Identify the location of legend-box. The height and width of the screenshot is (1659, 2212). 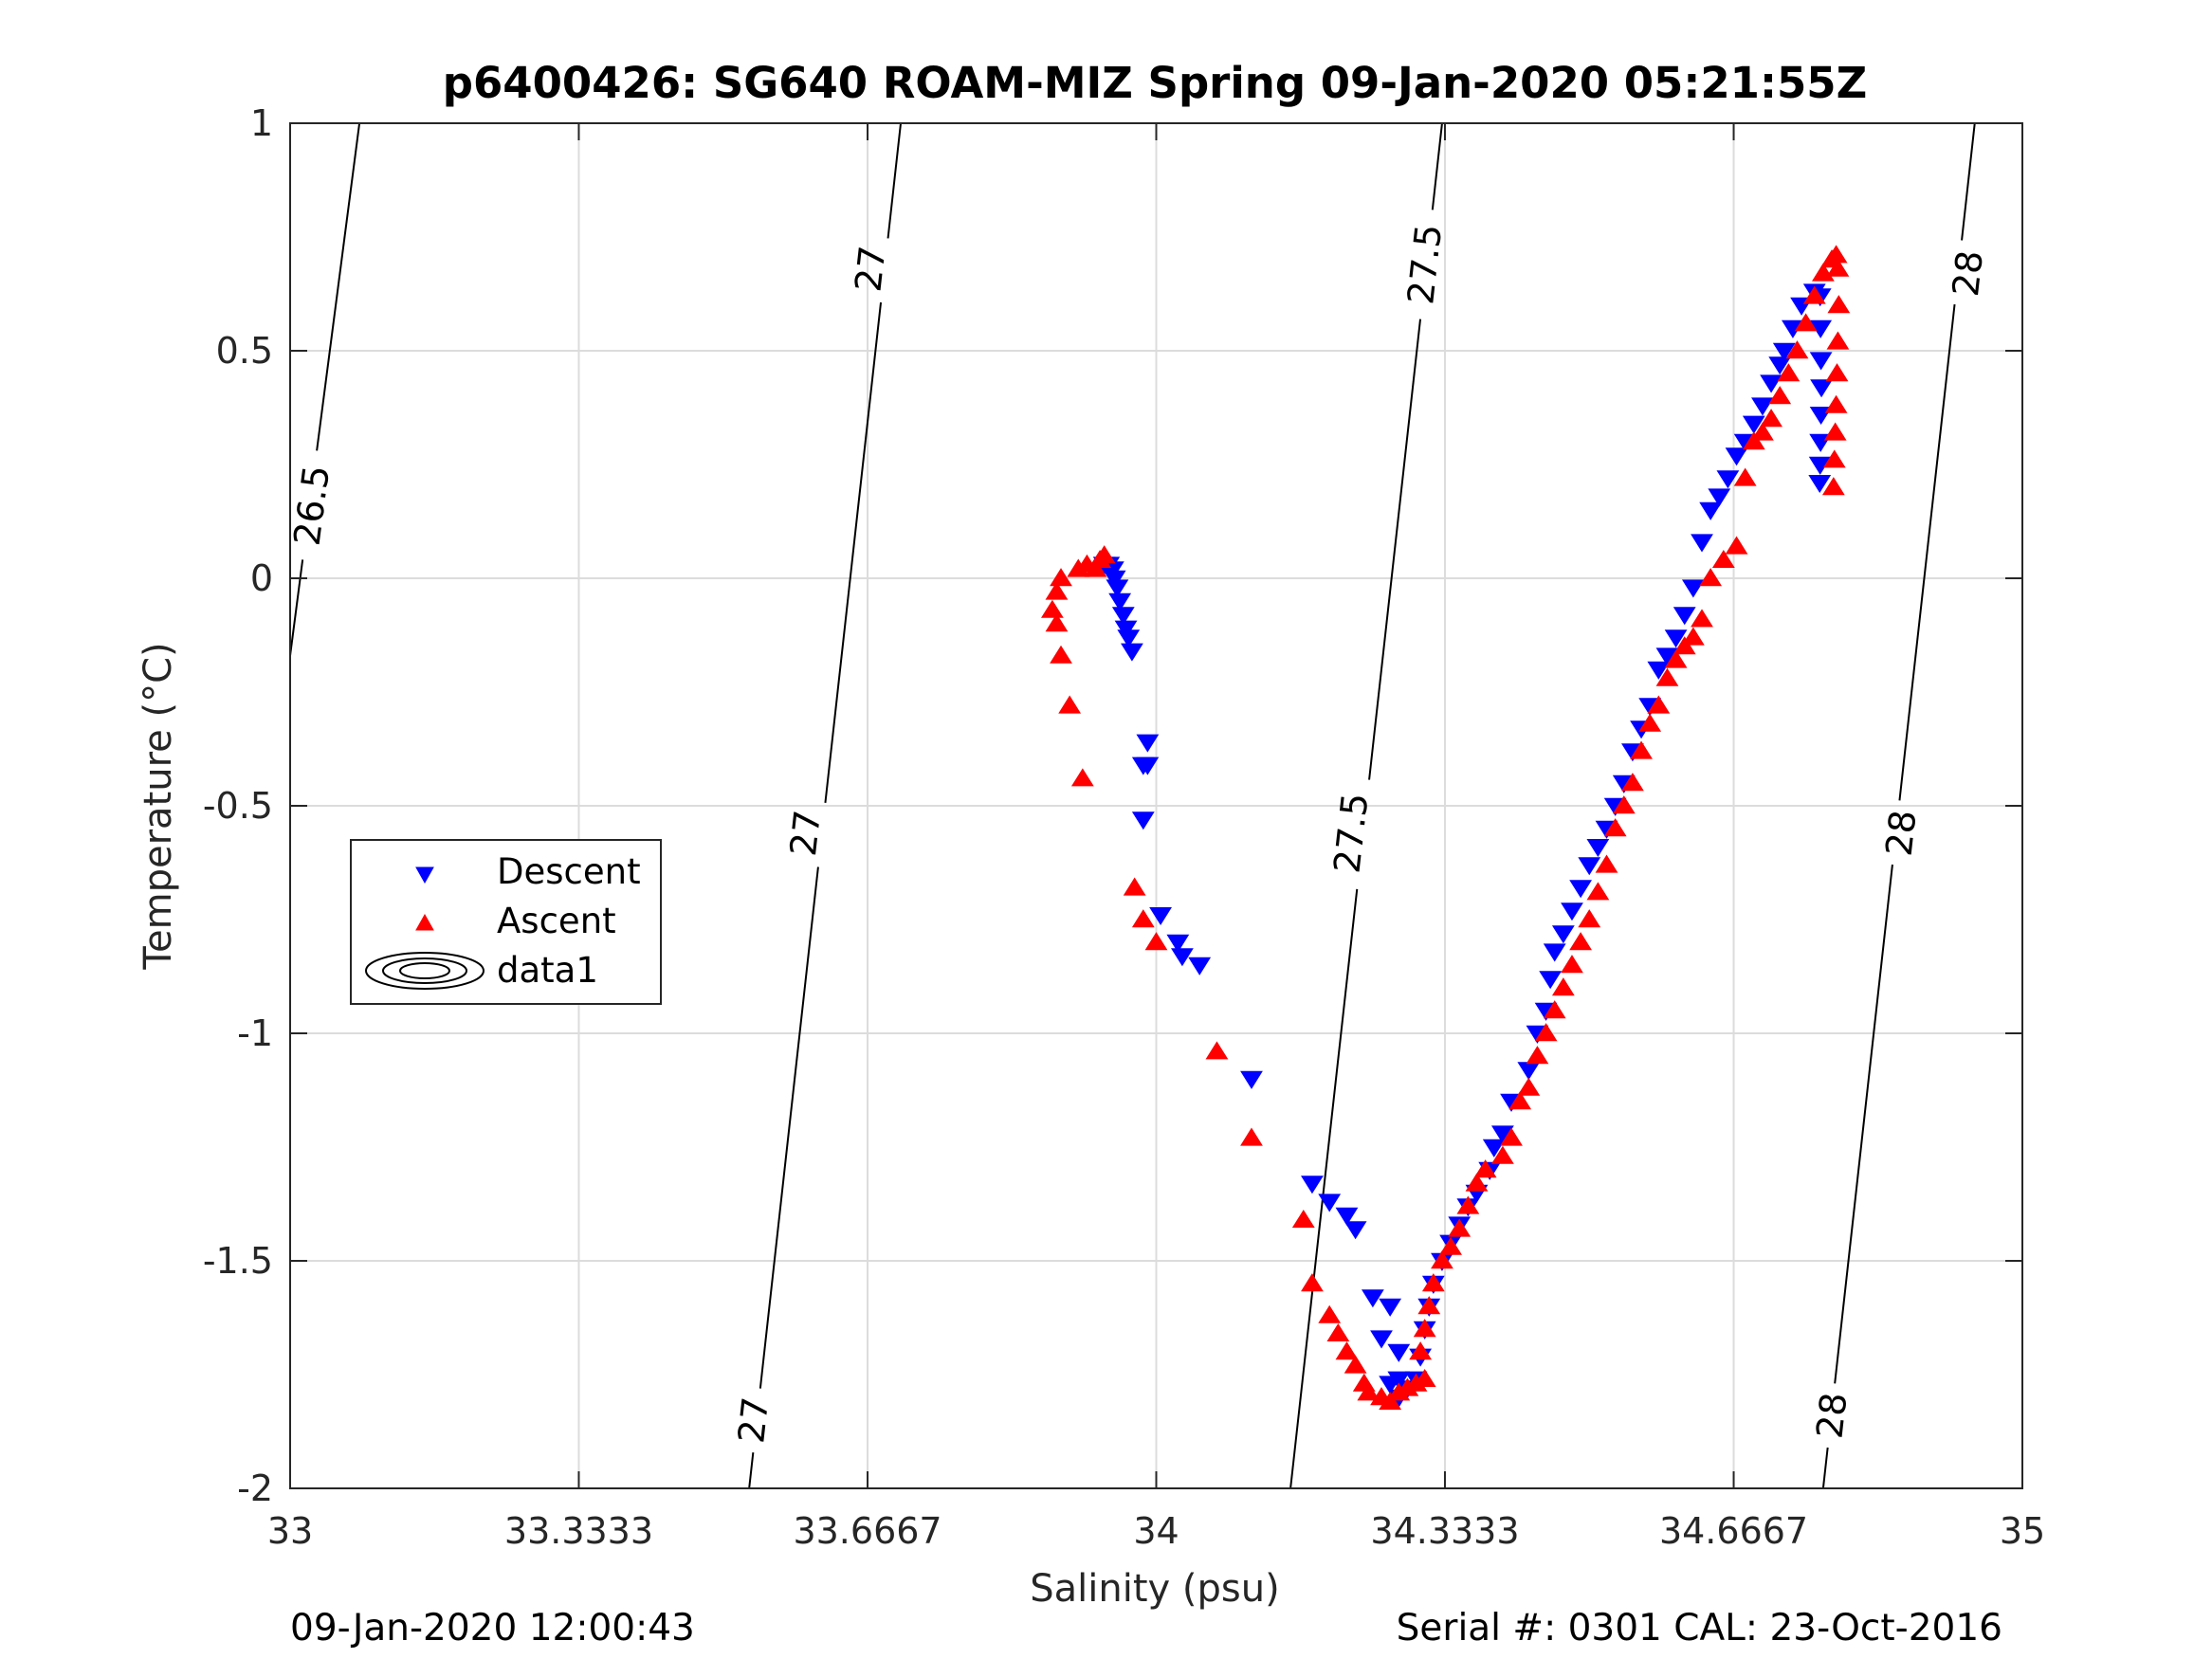
(506, 922).